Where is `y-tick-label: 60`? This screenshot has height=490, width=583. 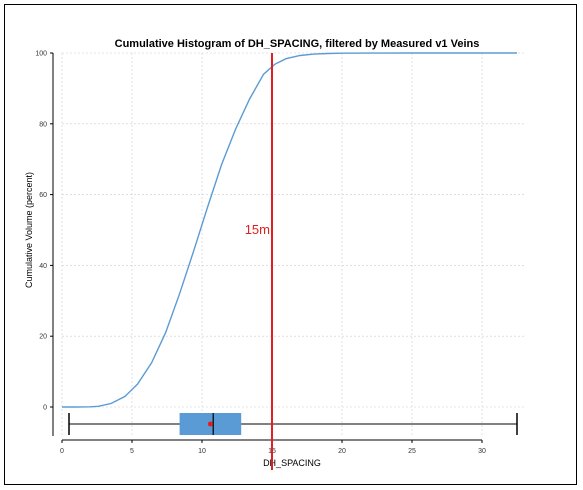 y-tick-label: 60 is located at coordinates (43, 195).